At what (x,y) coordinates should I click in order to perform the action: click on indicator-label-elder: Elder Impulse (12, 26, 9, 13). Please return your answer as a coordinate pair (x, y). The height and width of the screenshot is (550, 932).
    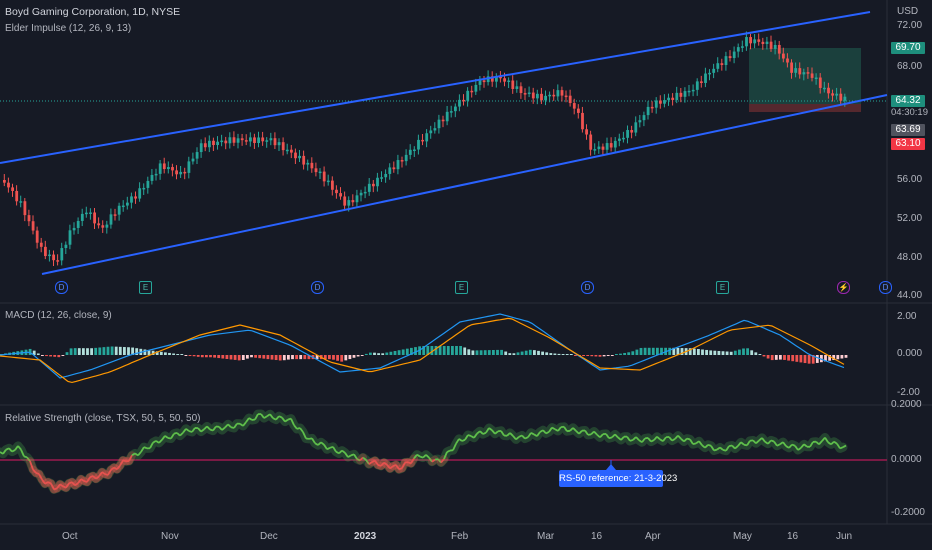
    Looking at the image, I should click on (68, 28).